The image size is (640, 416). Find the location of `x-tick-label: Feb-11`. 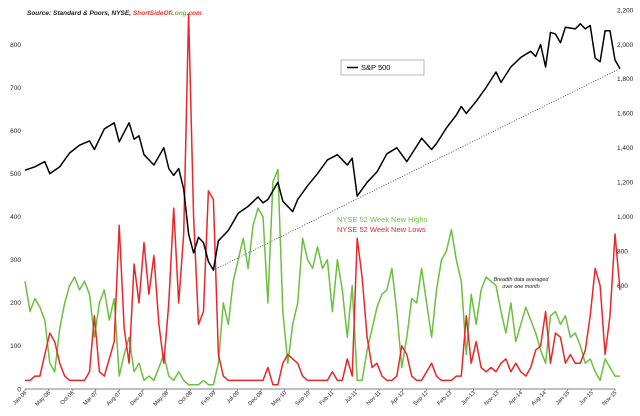

x-tick-label: Feb-11 is located at coordinates (327, 398).